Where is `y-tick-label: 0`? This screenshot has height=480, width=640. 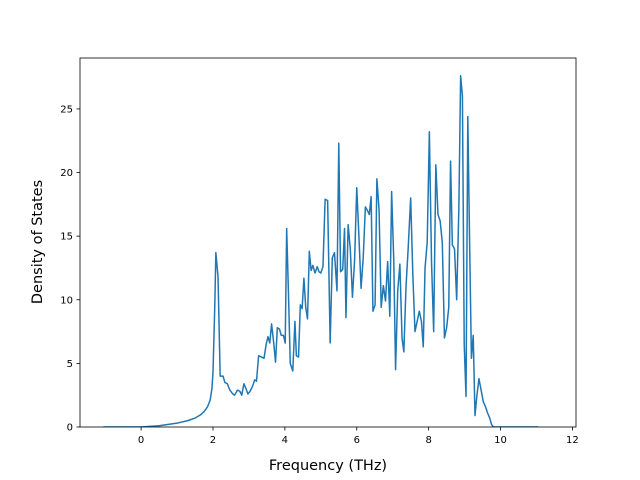
y-tick-label: 0 is located at coordinates (70, 428).